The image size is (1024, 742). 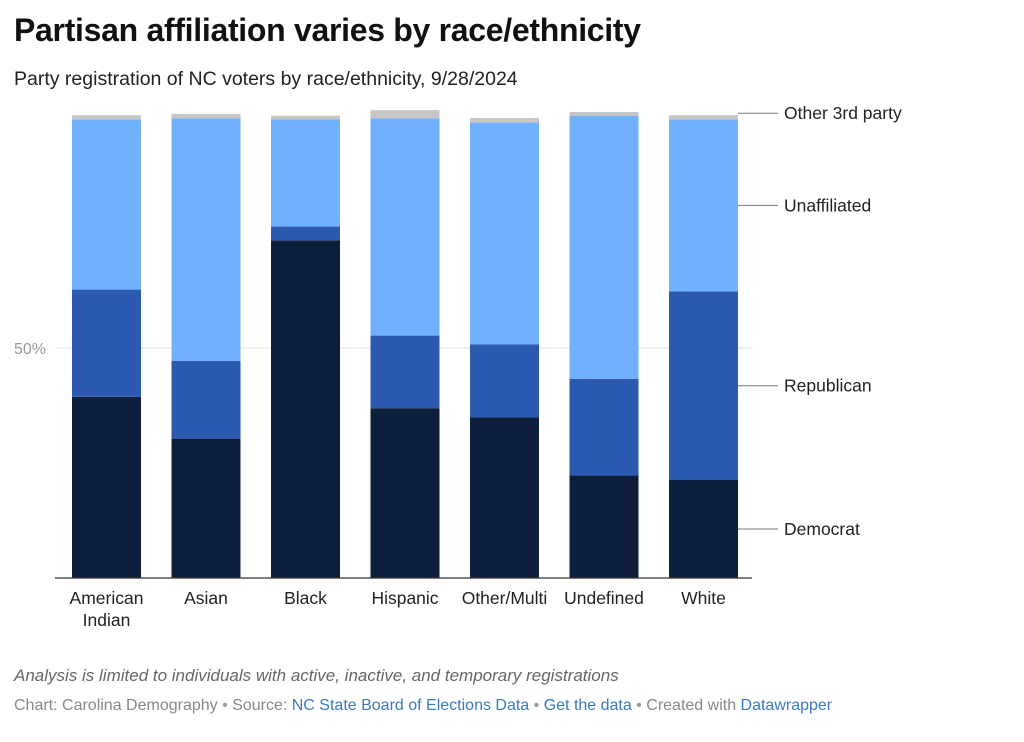 I want to click on chart-credit: Chart: Carolina Demography, so click(x=116, y=705).